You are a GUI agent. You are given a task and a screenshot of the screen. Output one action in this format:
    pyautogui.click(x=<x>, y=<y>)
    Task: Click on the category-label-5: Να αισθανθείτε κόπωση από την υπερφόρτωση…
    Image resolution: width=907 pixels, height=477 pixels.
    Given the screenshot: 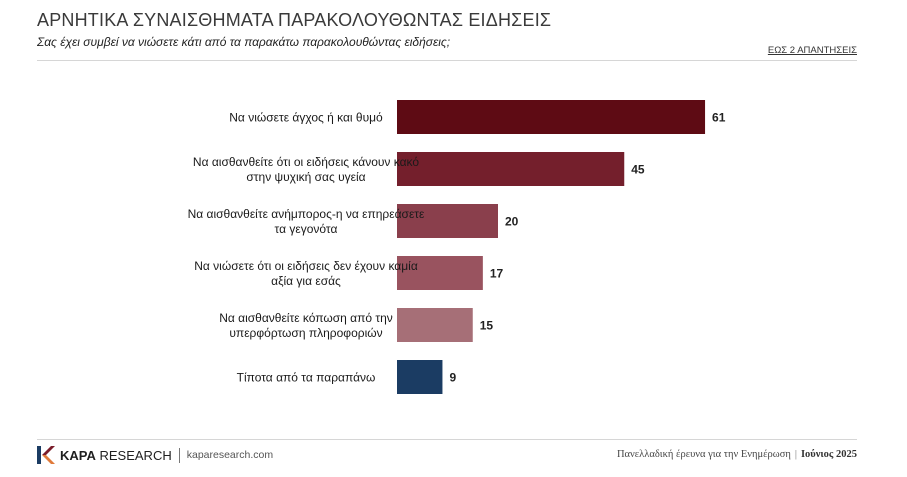 What is the action you would take?
    pyautogui.click(x=306, y=325)
    